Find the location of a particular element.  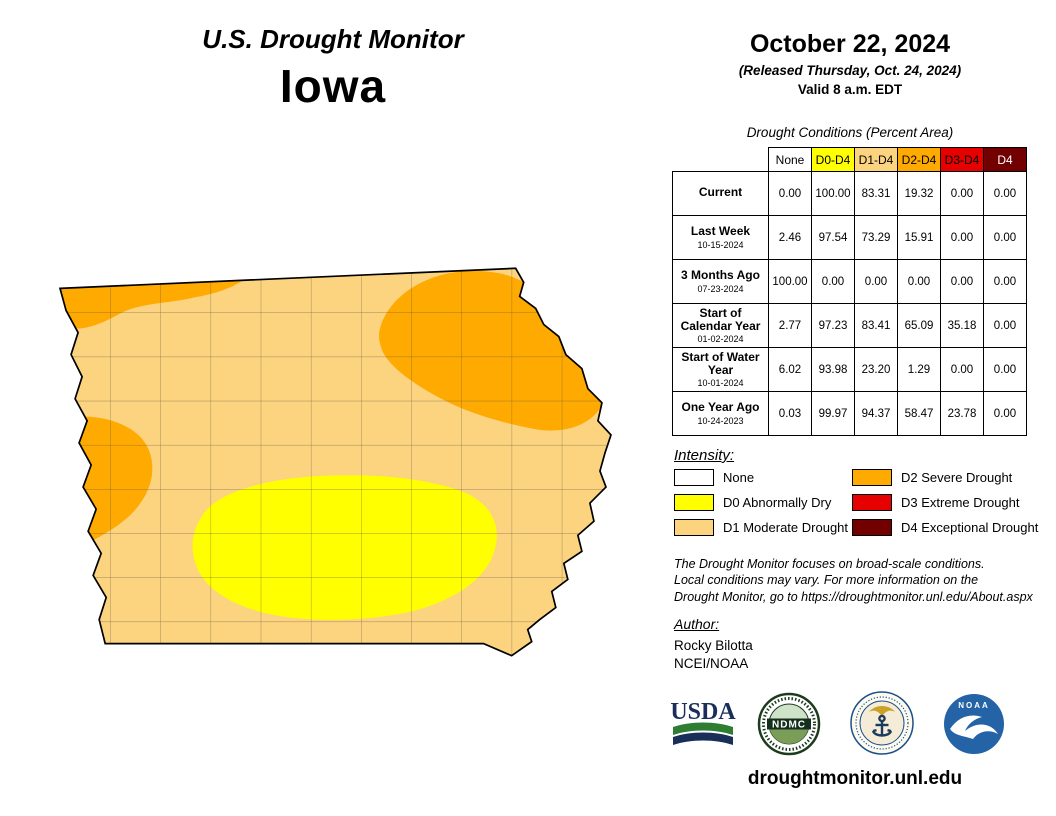

commerce-seal-logo is located at coordinates (882, 725).